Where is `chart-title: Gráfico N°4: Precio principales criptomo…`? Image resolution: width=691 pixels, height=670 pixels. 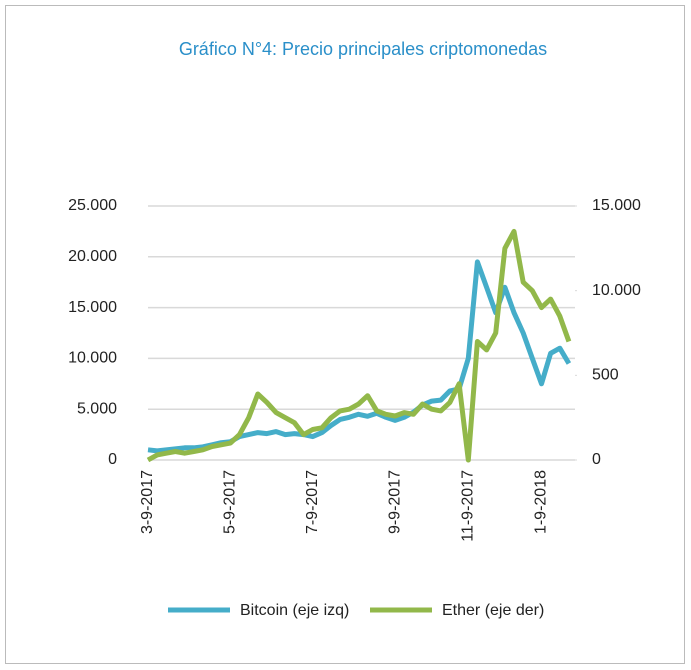
chart-title: Gráfico N°4: Precio principales criptomo… is located at coordinates (363, 49).